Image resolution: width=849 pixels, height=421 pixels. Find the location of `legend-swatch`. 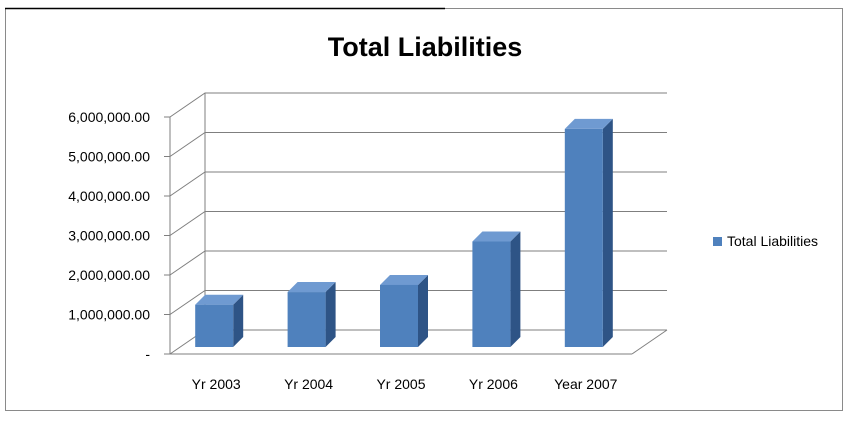

legend-swatch is located at coordinates (717, 241).